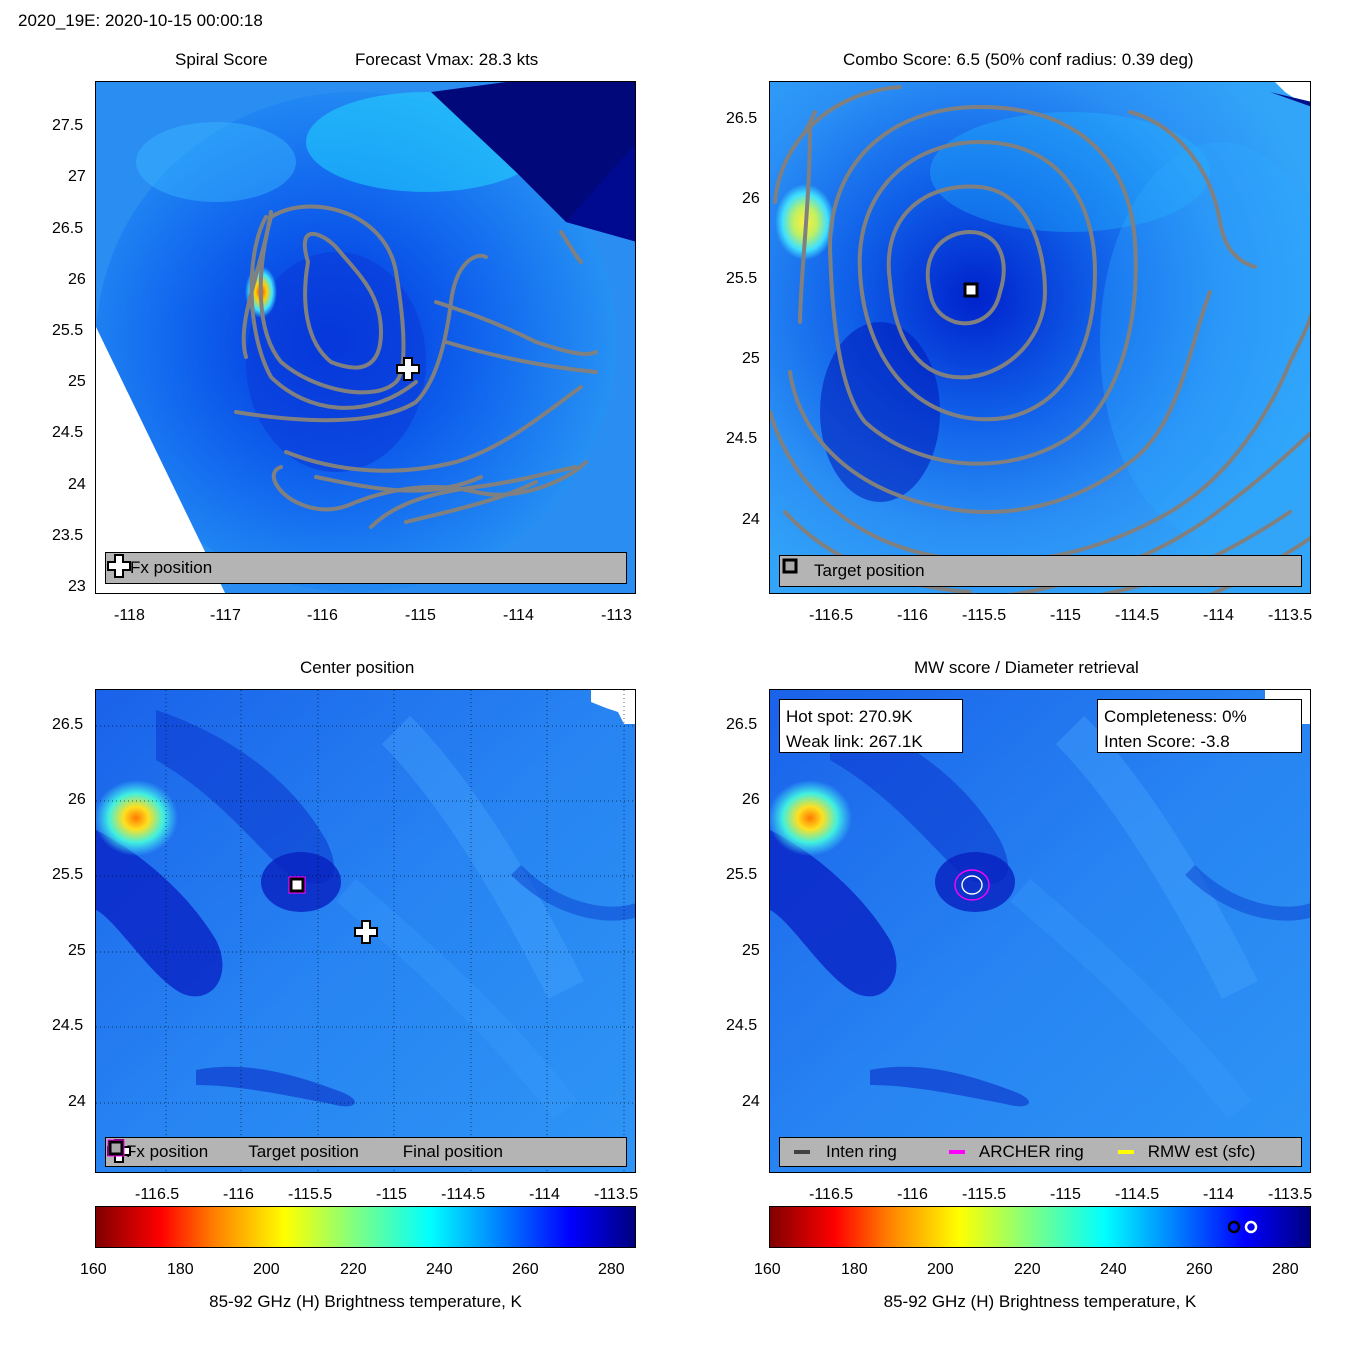  What do you see at coordinates (616, 615) in the screenshot?
I see `x-tick: -113` at bounding box center [616, 615].